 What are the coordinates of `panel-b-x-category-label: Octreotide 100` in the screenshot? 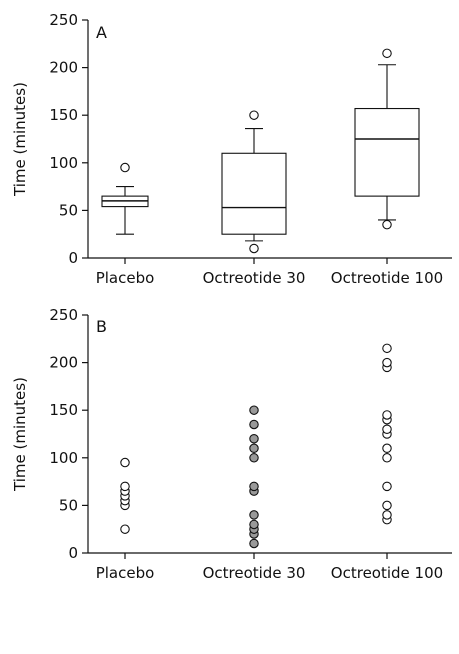 It's located at (387, 573).